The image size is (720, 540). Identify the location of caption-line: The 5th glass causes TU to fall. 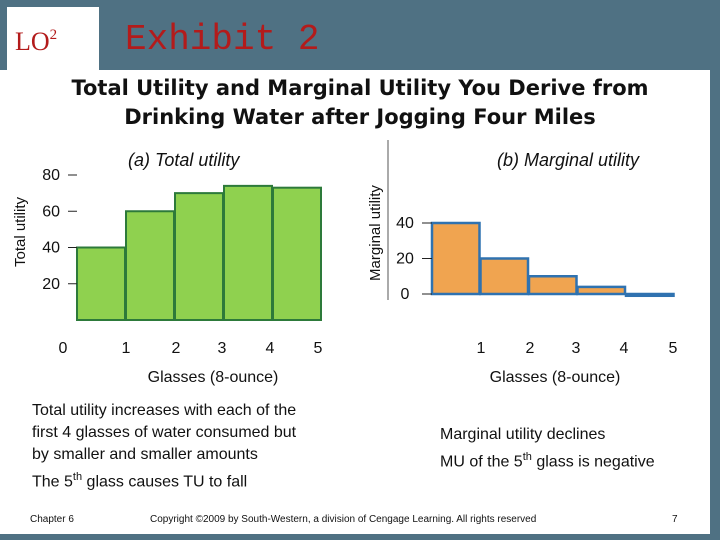
(197, 479).